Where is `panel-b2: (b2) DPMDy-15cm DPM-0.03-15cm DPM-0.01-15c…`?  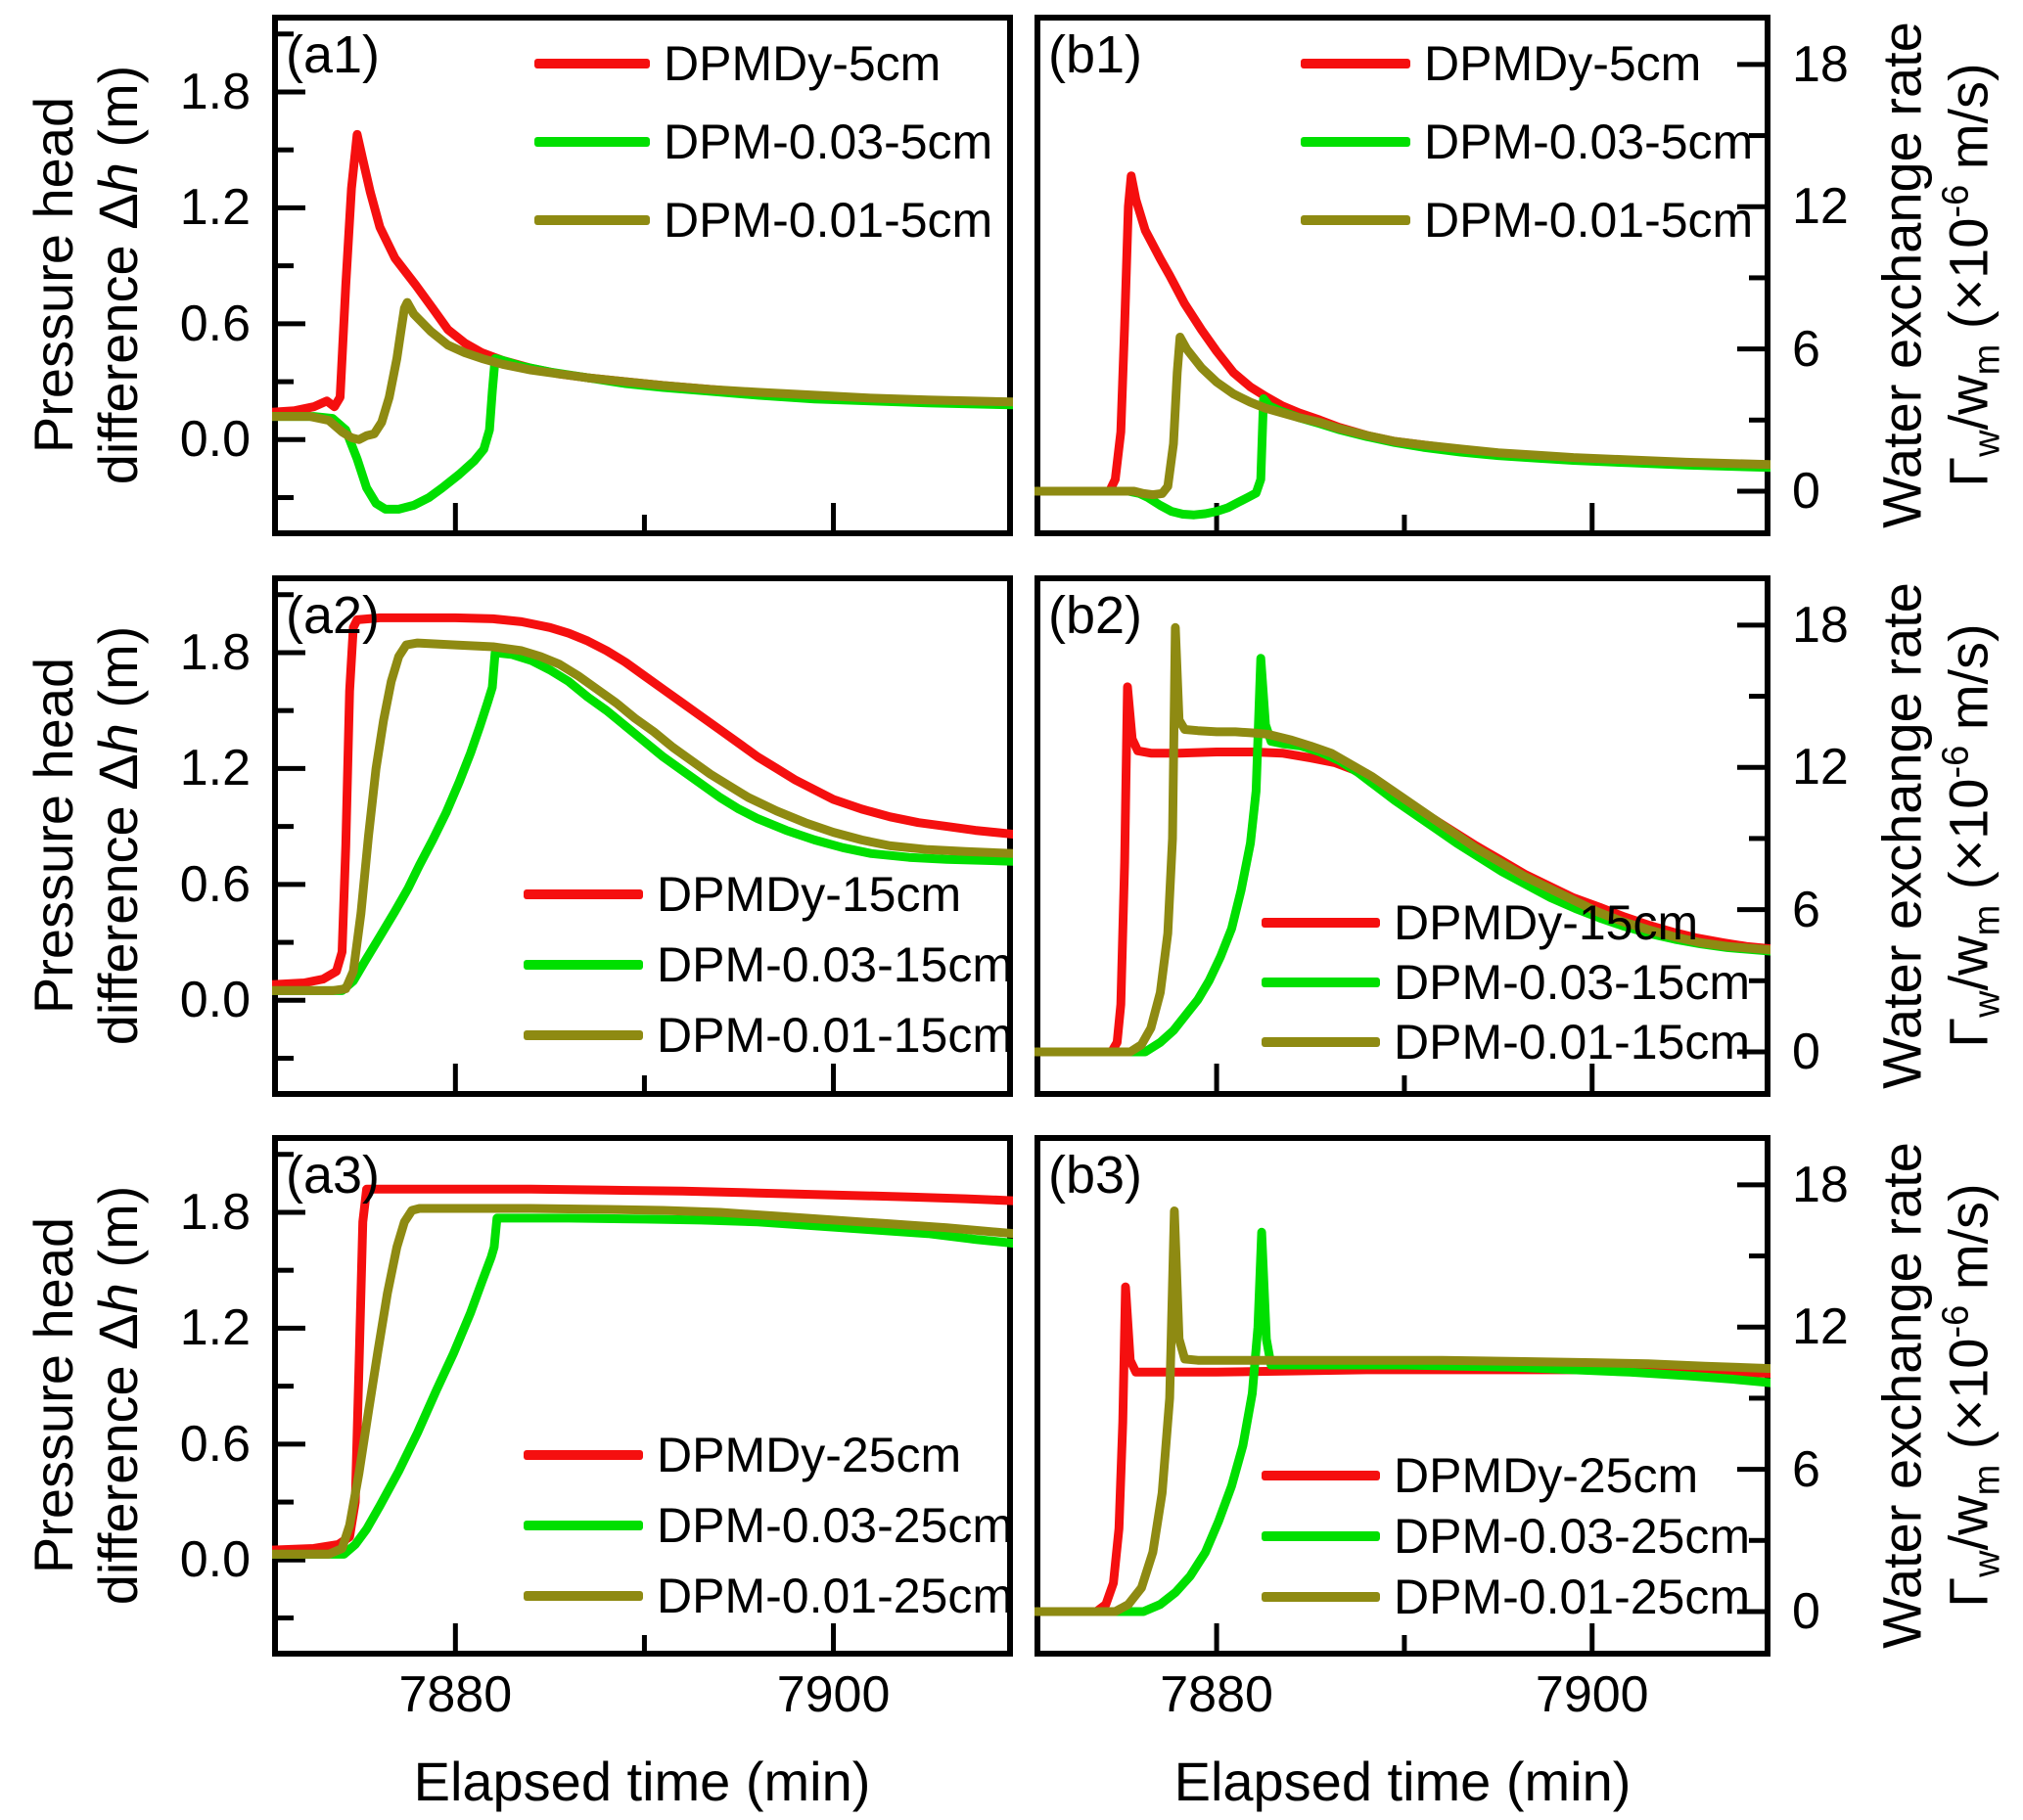 panel-b2: (b2) DPMDy-15cm DPM-0.03-15cm DPM-0.01-15c… is located at coordinates (1402, 836).